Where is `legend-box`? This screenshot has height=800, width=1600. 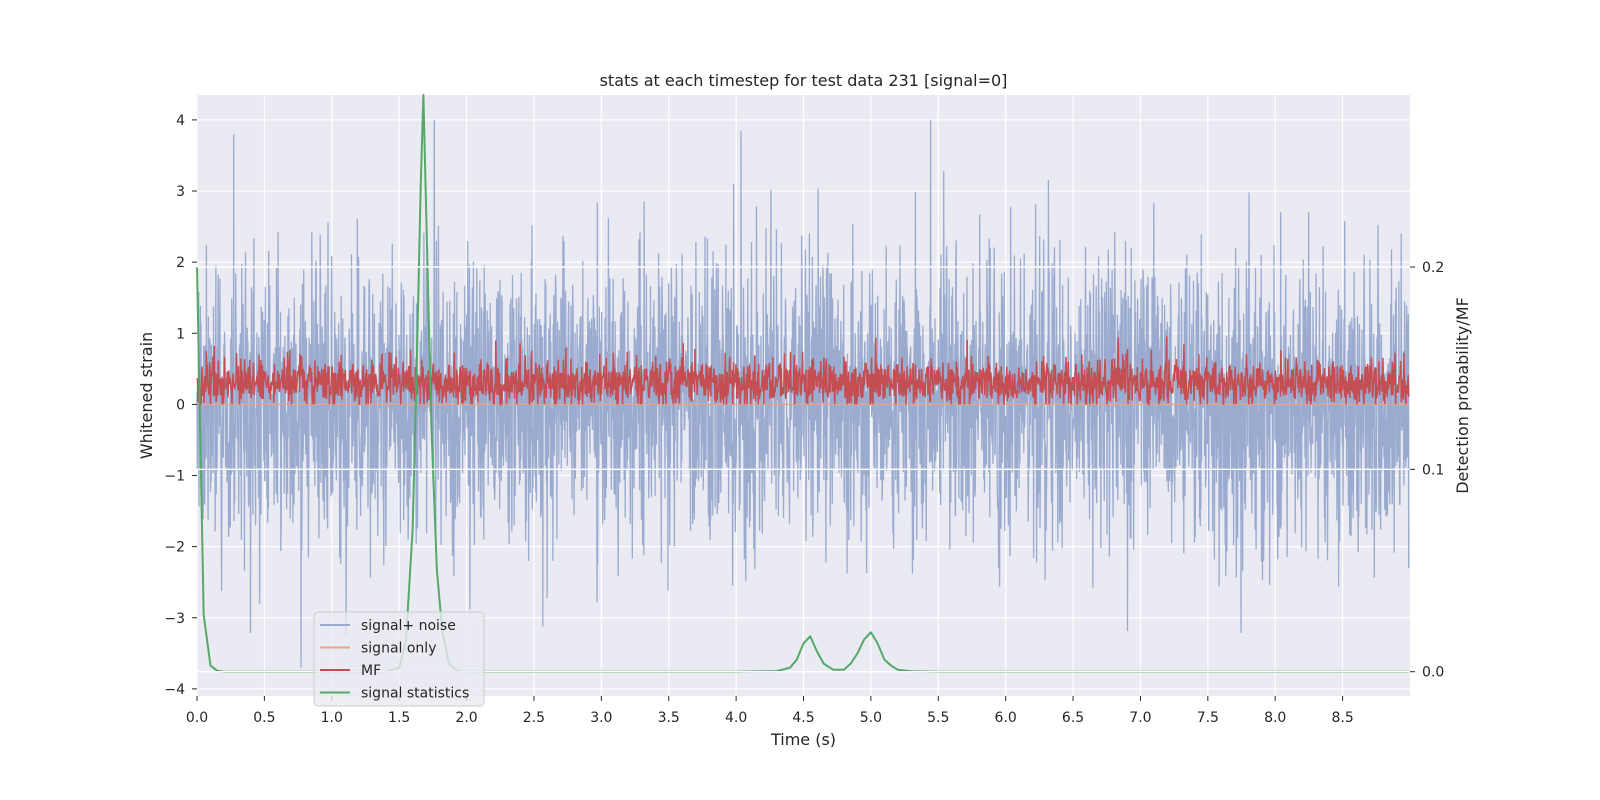 legend-box is located at coordinates (399, 659).